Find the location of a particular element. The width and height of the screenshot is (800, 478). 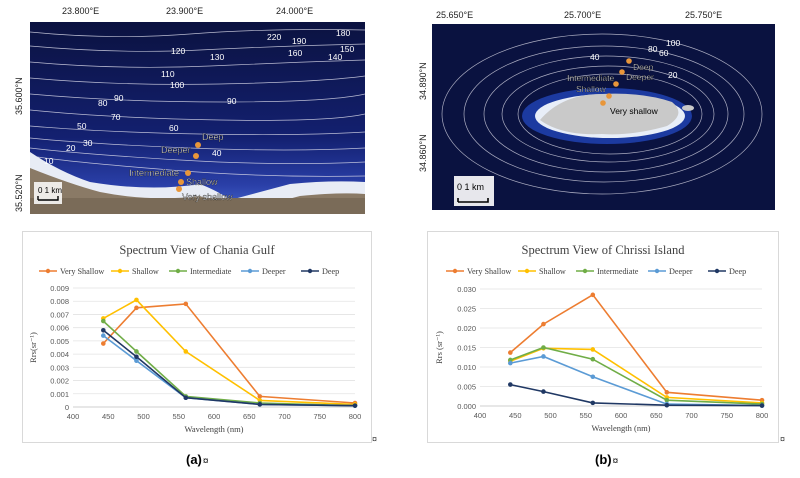

contour-label: 120 is located at coordinates (178, 51).